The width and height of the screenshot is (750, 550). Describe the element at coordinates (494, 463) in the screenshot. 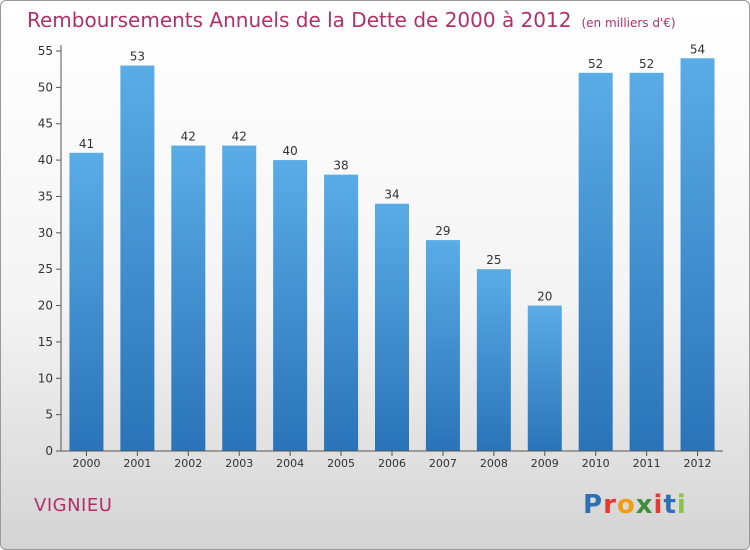

I see `x-tick-label: 2008` at that location.